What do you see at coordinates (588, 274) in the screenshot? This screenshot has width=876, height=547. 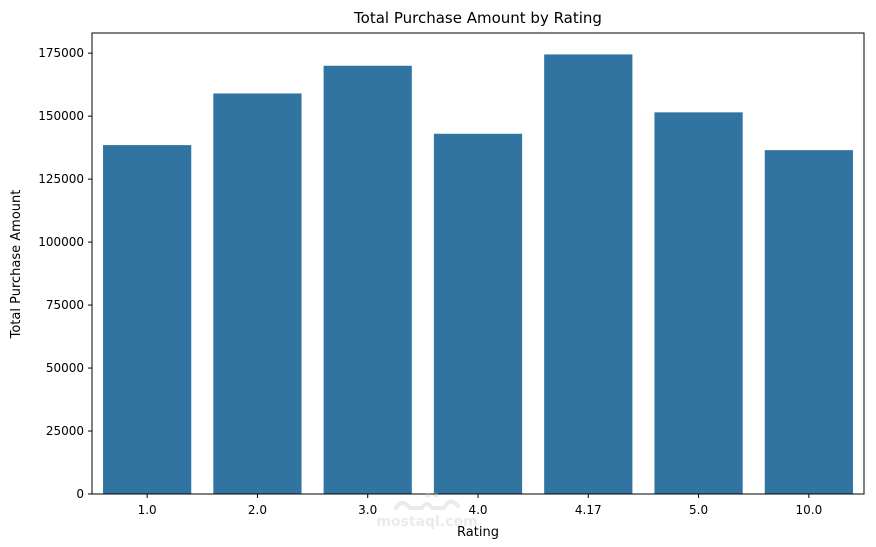 I see `bar-4.17` at bounding box center [588, 274].